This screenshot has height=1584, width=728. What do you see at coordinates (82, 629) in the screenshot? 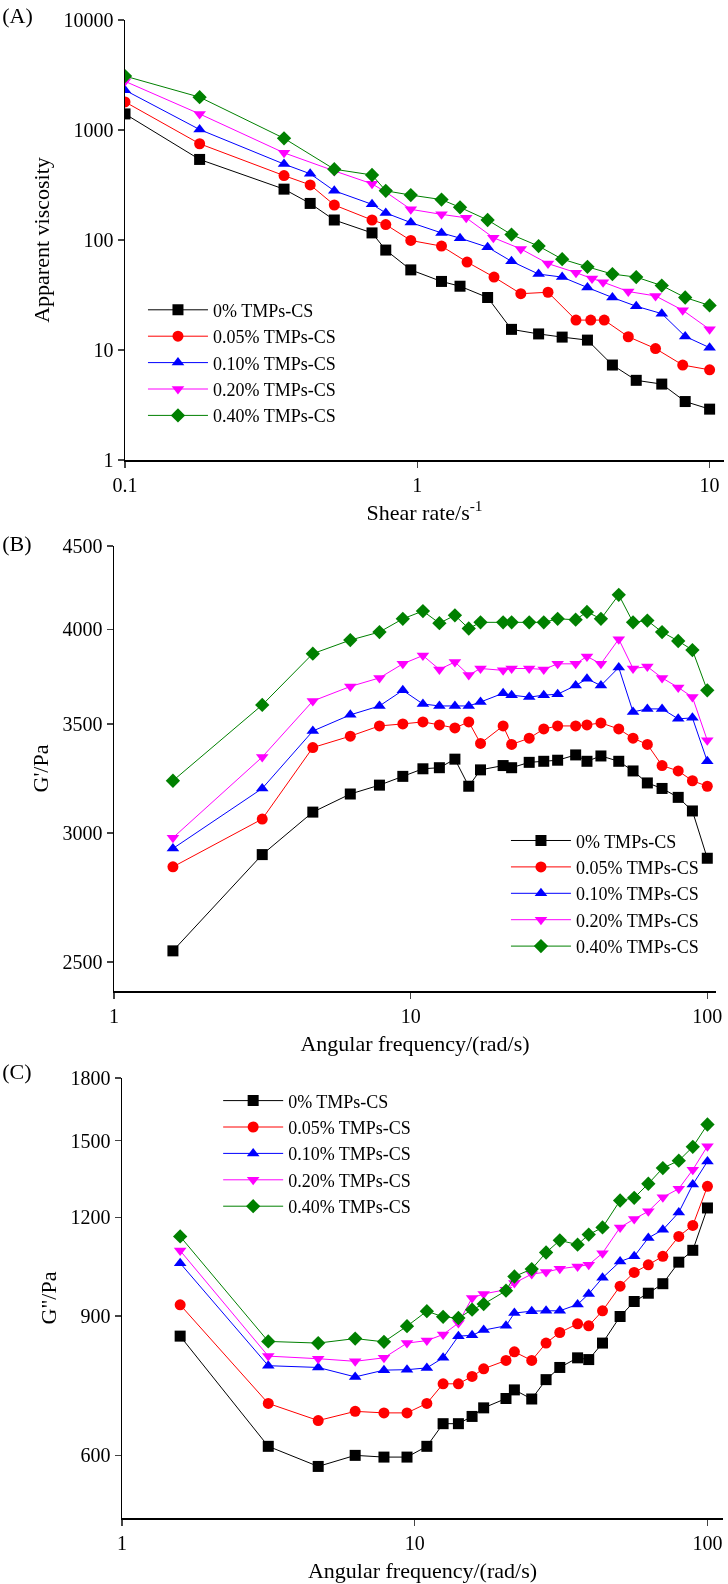
I see `y-tick-label: 4000` at bounding box center [82, 629].